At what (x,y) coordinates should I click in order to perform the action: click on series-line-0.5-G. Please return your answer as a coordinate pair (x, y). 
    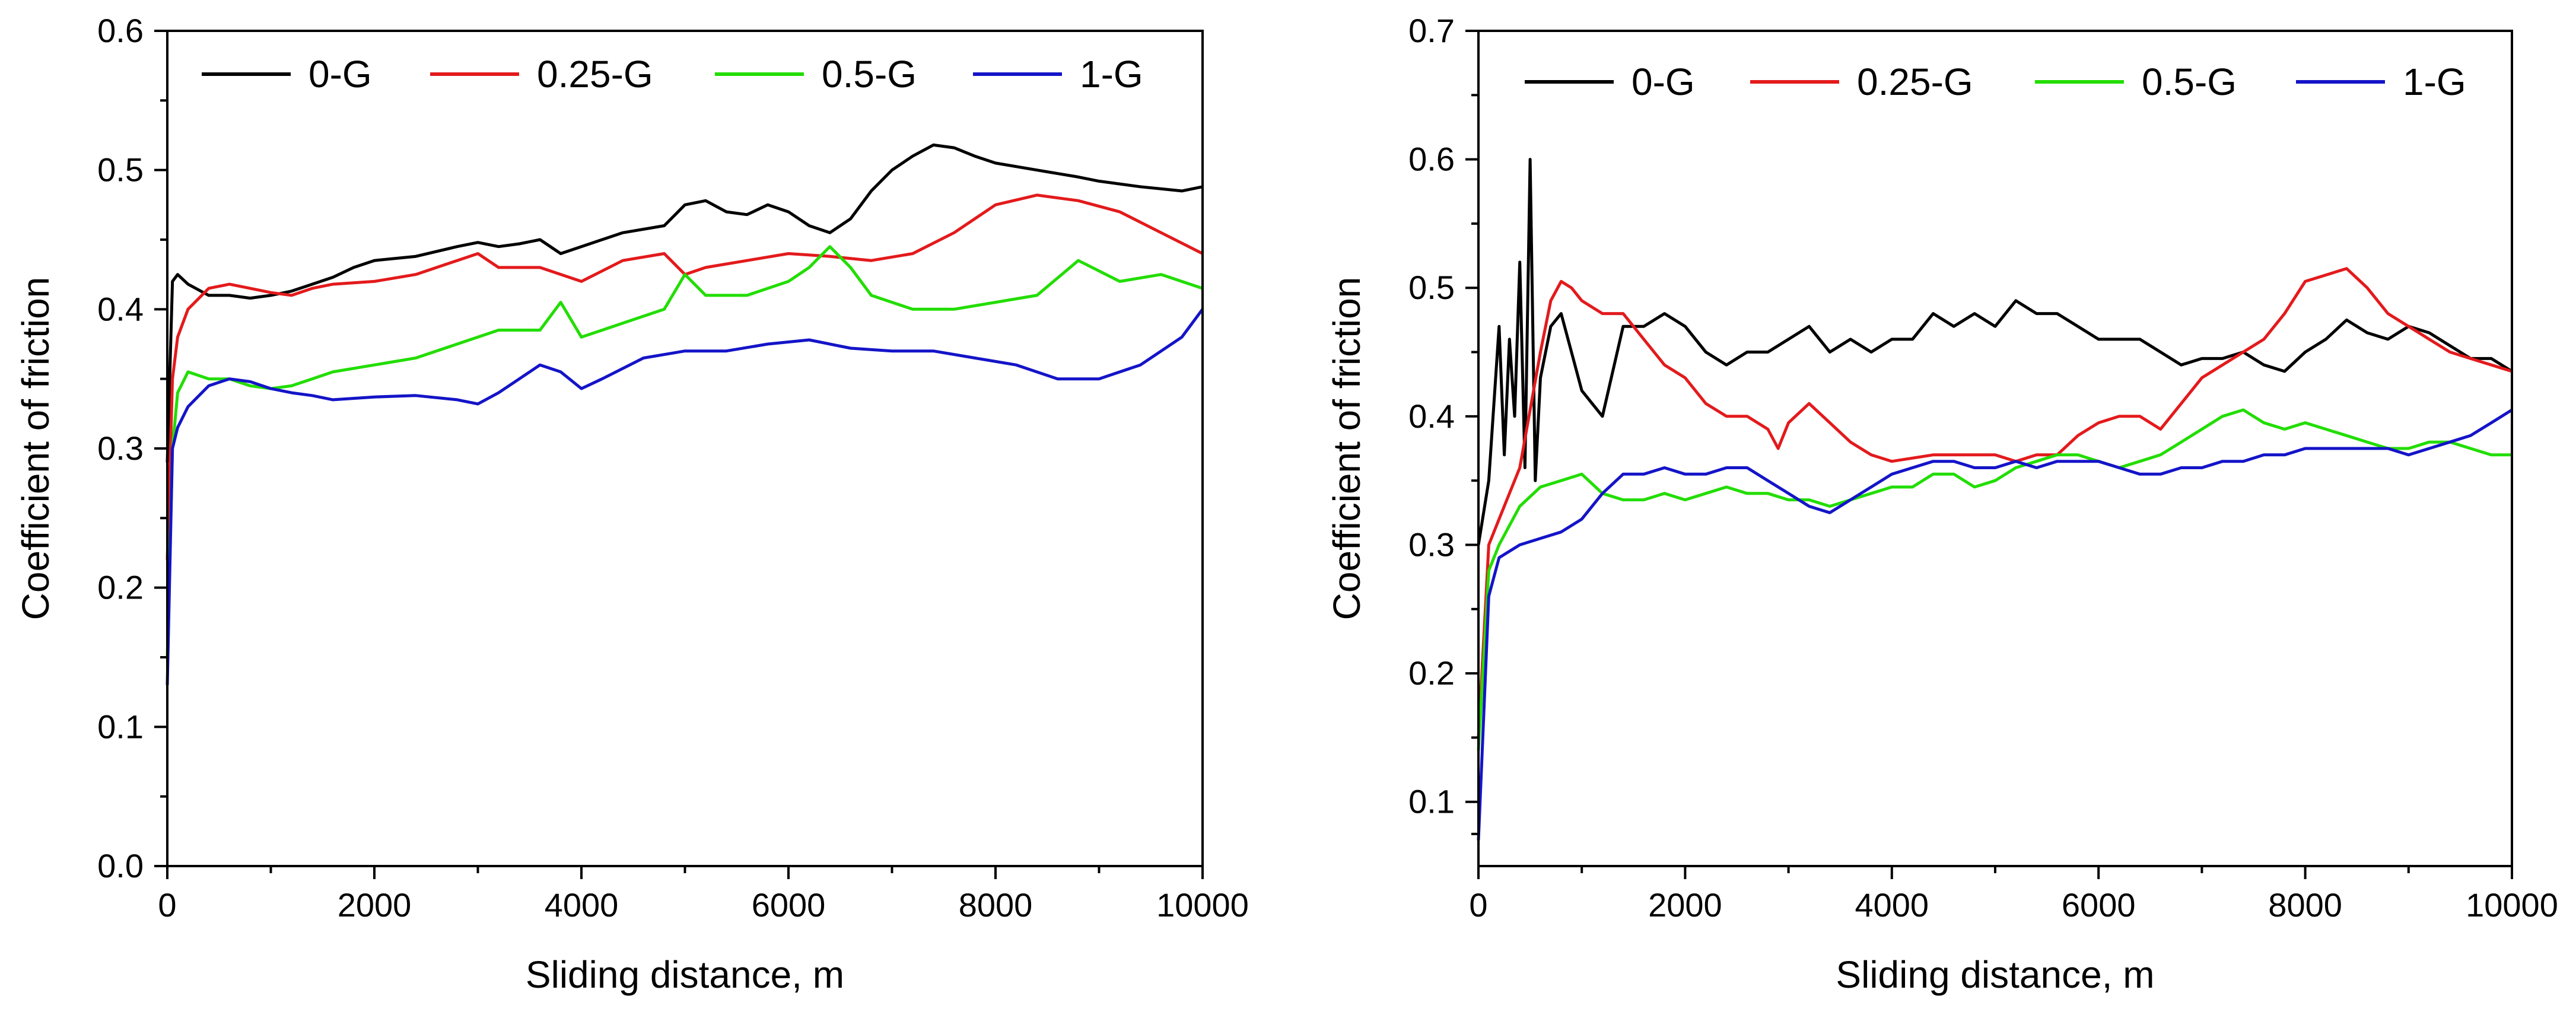
    Looking at the image, I should click on (1994, 579).